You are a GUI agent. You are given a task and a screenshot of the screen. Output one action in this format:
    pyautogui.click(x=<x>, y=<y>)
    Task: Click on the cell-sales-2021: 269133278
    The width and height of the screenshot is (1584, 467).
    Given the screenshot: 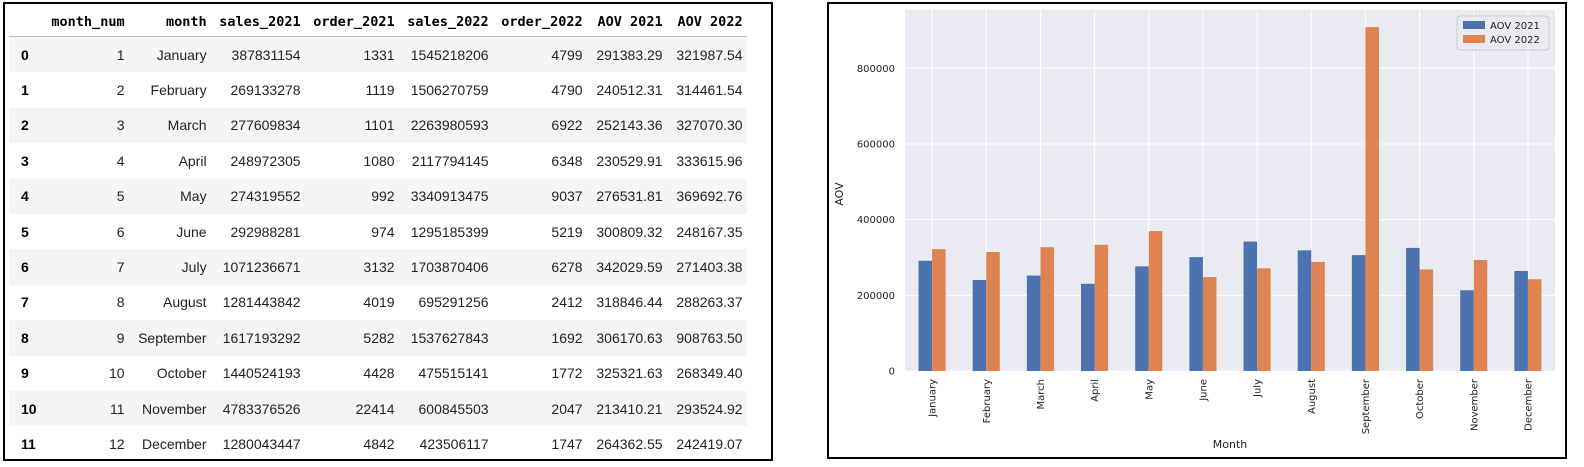 What is the action you would take?
    pyautogui.click(x=265, y=90)
    